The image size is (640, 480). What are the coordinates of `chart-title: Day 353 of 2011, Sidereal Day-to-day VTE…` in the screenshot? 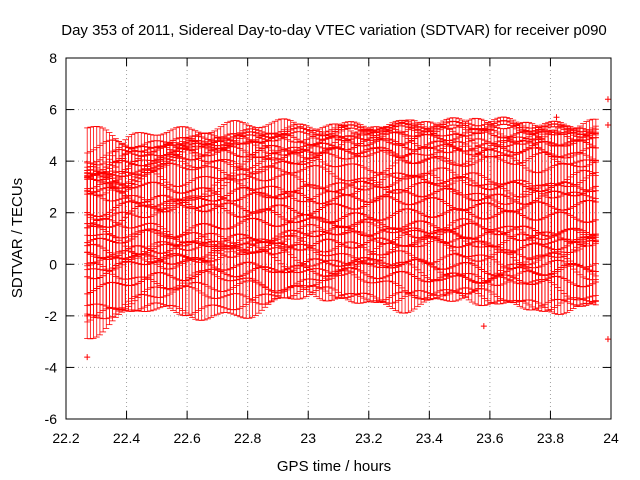 It's located at (334, 30).